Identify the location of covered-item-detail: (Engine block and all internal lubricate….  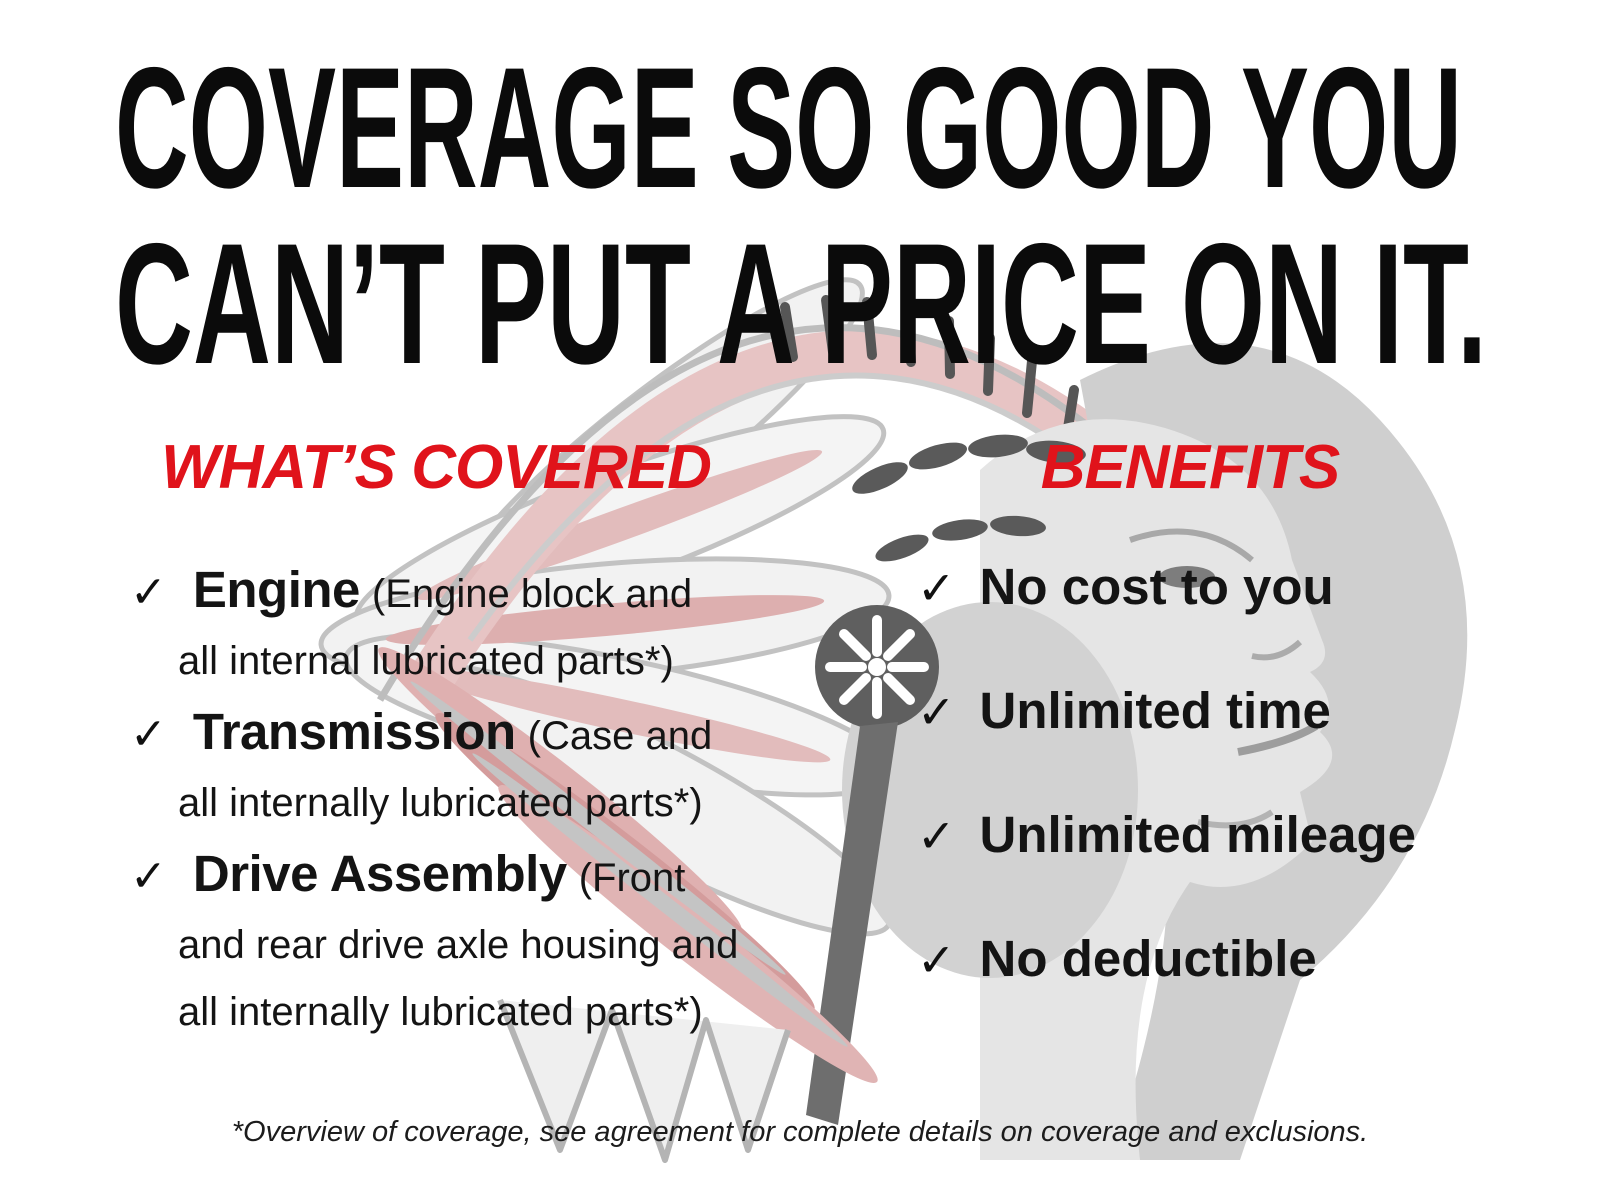
(435, 627).